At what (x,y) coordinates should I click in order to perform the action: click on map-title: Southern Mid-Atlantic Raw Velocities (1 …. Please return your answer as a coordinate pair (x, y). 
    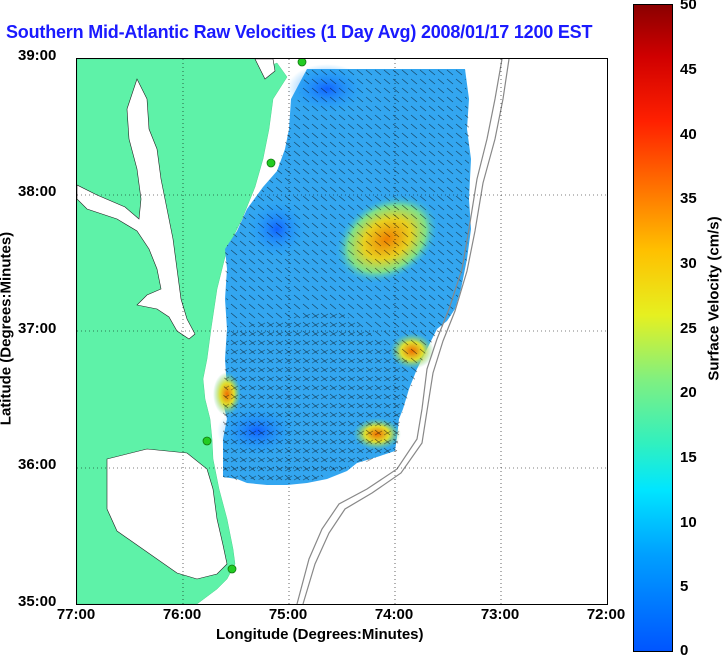
    Looking at the image, I should click on (299, 32).